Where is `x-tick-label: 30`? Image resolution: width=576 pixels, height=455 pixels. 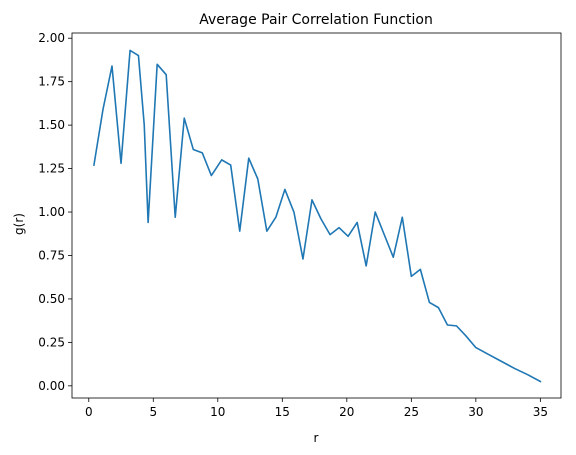
x-tick-label: 30 is located at coordinates (475, 412).